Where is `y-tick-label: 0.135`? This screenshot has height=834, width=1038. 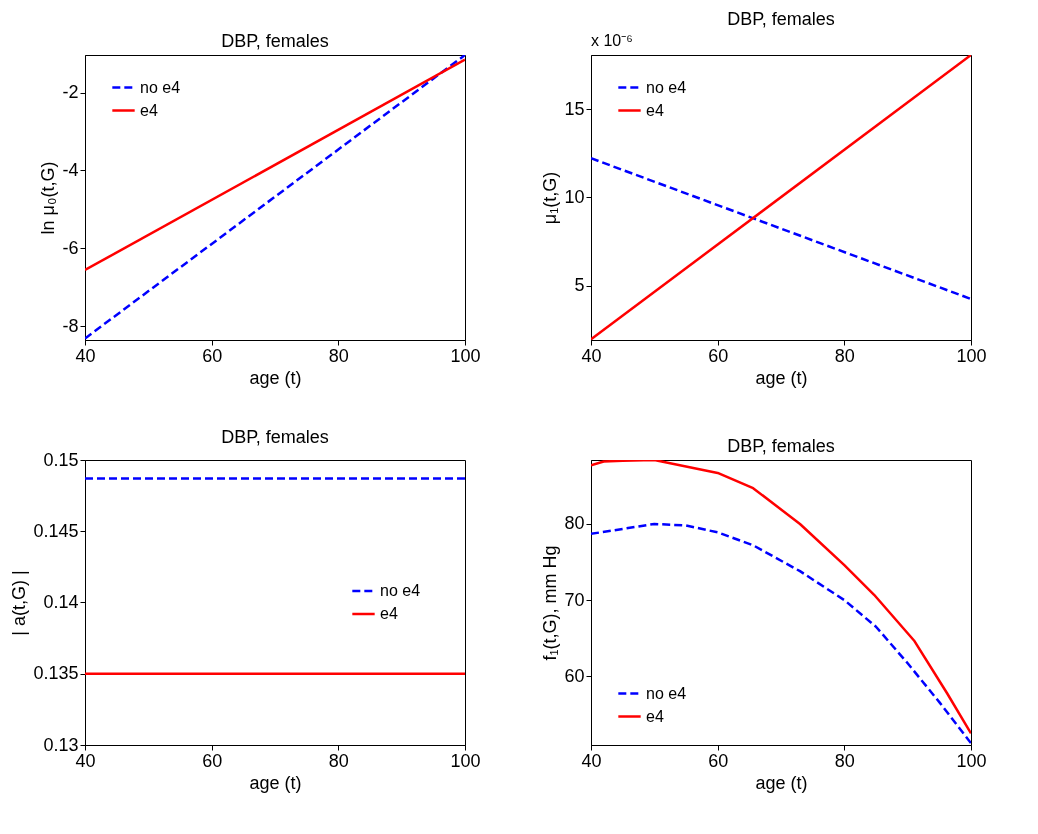 y-tick-label: 0.135 is located at coordinates (56, 673).